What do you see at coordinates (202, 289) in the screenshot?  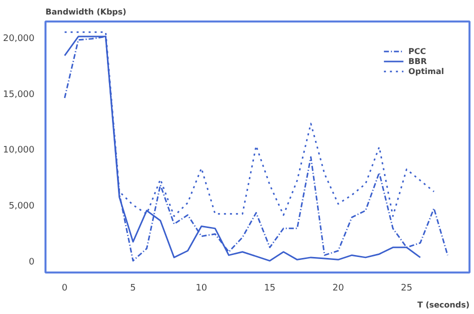 I see `x-tick-label: 10` at bounding box center [202, 289].